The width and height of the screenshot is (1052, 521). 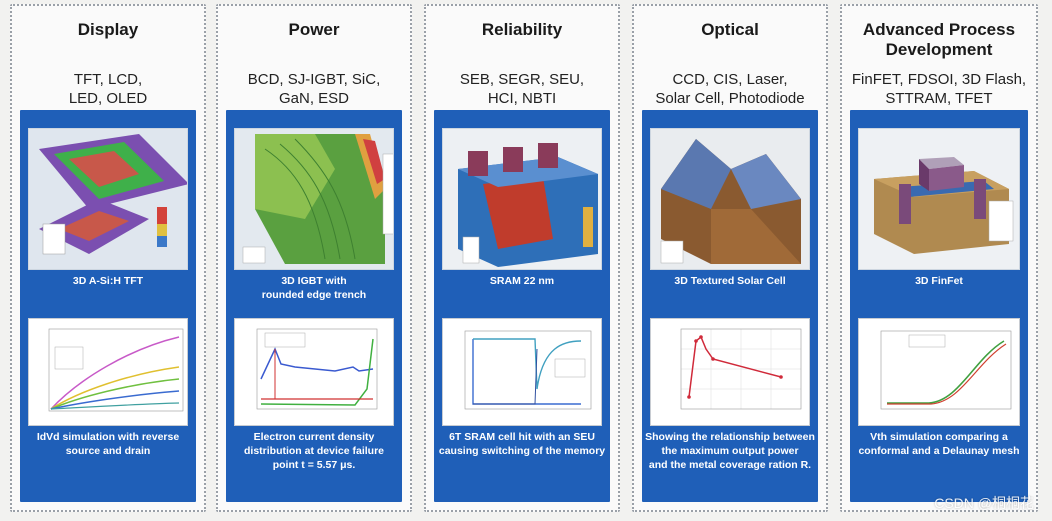 What do you see at coordinates (522, 98) in the screenshot?
I see `subtitle-line: HCI, NBTI` at bounding box center [522, 98].